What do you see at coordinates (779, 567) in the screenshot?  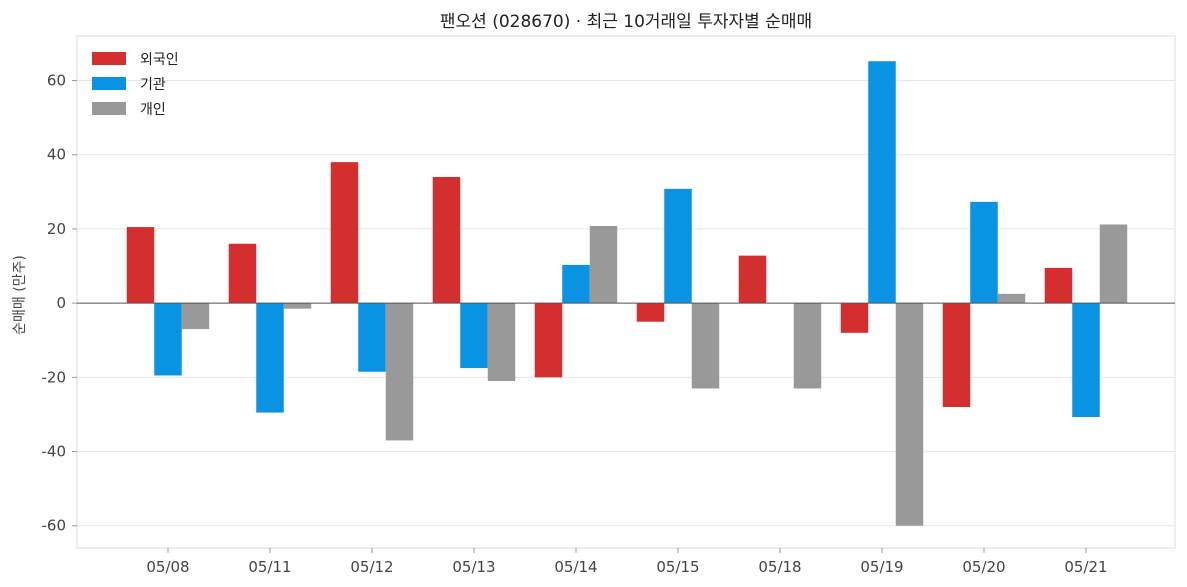 I see `x-tick-label: 05/18` at bounding box center [779, 567].